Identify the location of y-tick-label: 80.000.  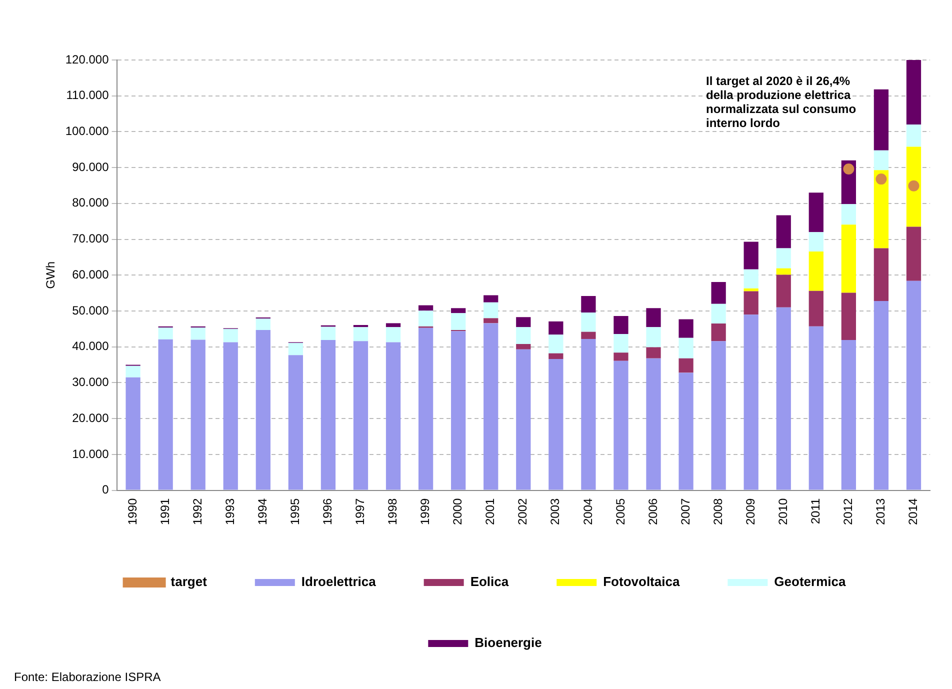
(91, 203).